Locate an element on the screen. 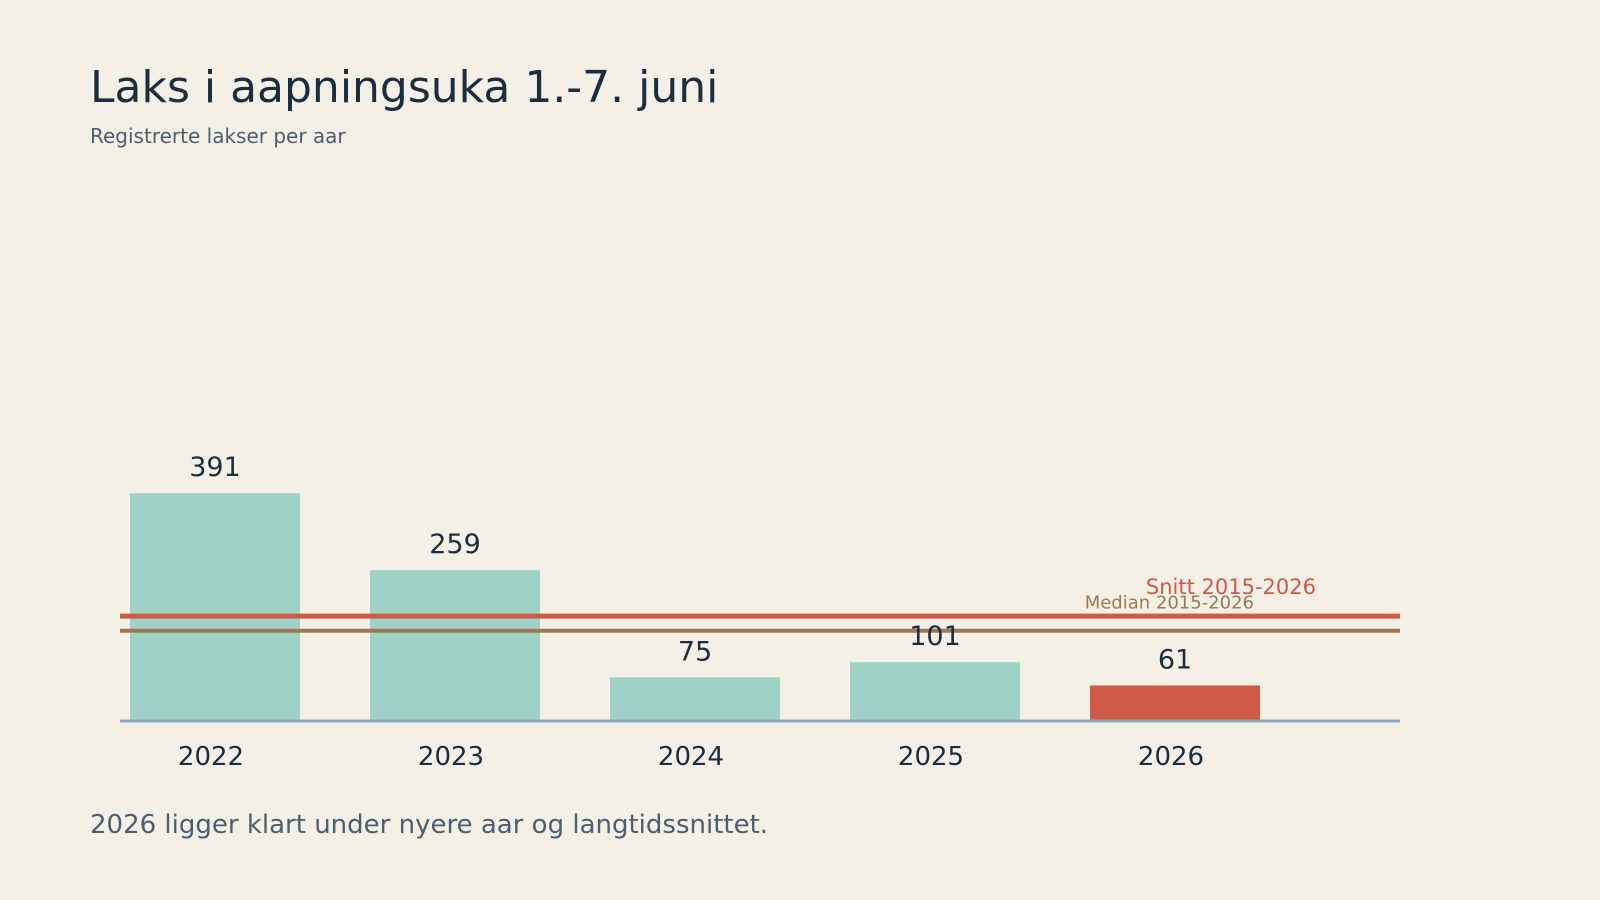 The height and width of the screenshot is (900, 1600). value-label-2025: 101 is located at coordinates (935, 636).